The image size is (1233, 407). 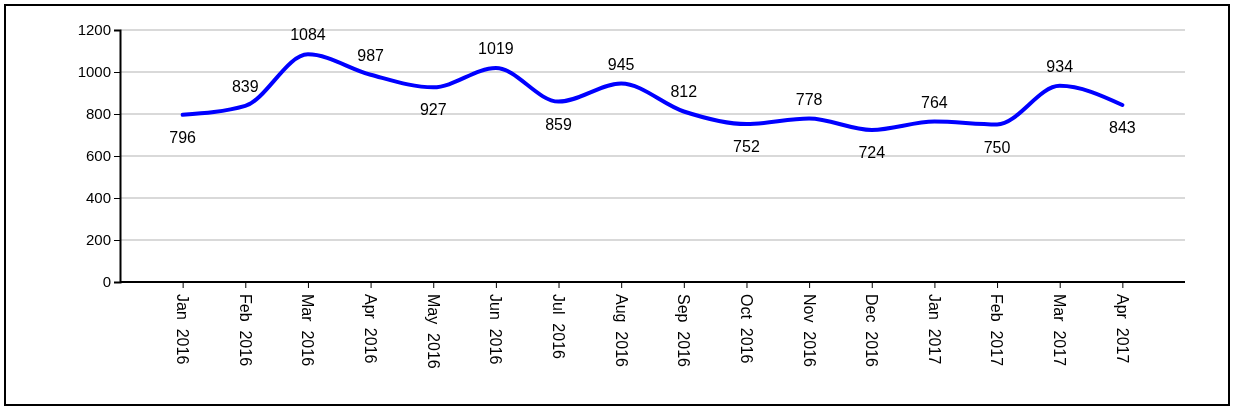 What do you see at coordinates (934, 102) in the screenshot?
I see `data-label: 764` at bounding box center [934, 102].